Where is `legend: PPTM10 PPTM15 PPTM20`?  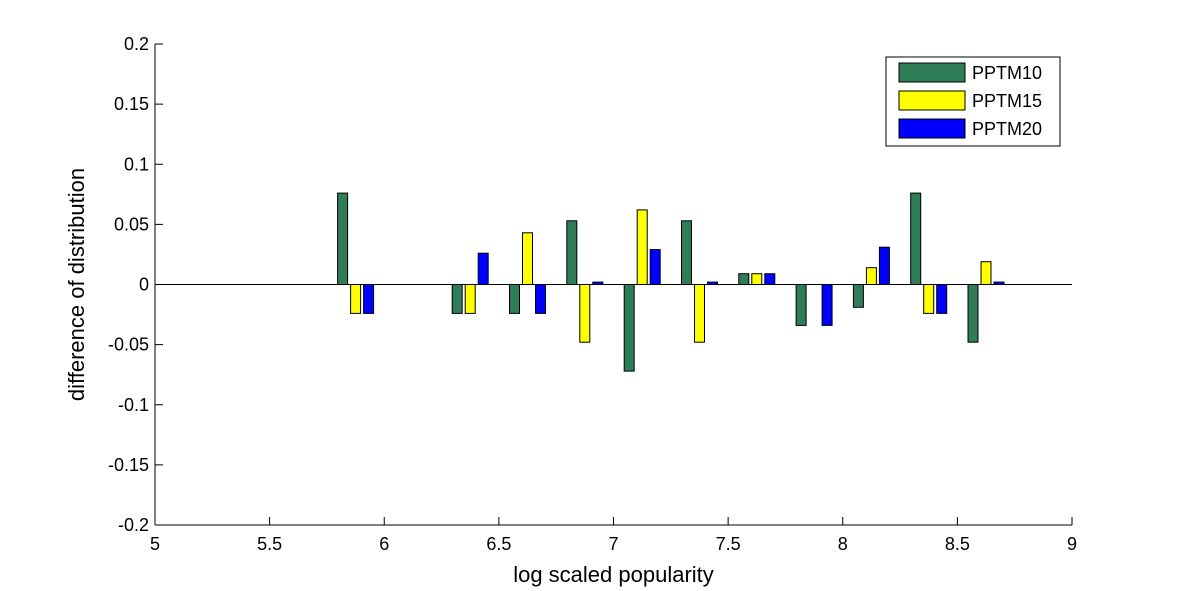 legend: PPTM10 PPTM15 PPTM20 is located at coordinates (973, 101).